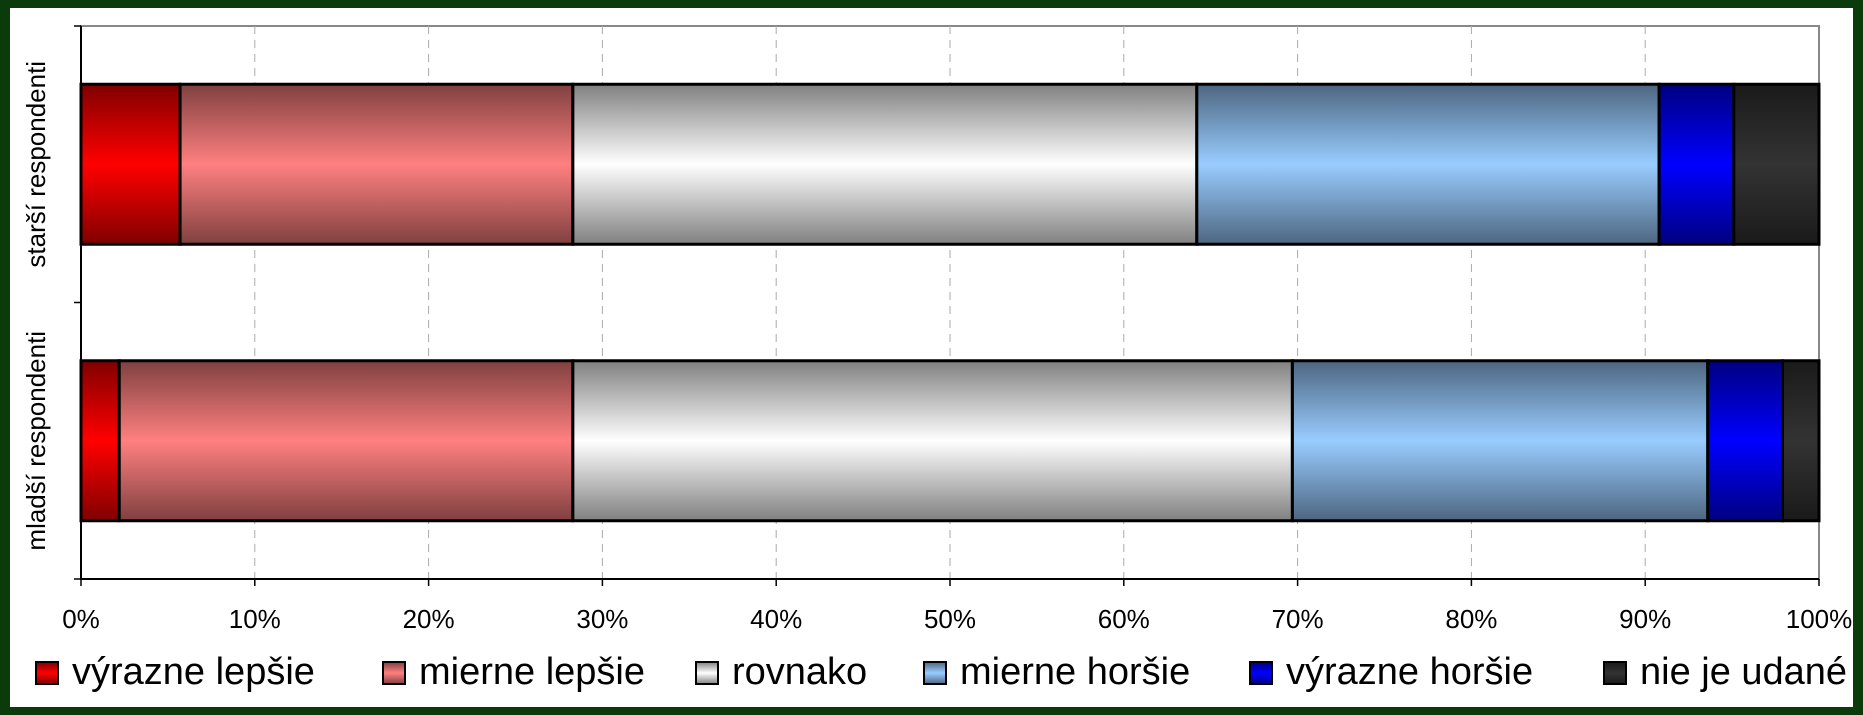 The width and height of the screenshot is (1863, 715). Describe the element at coordinates (1645, 619) in the screenshot. I see `x-tick-label: 90%` at that location.